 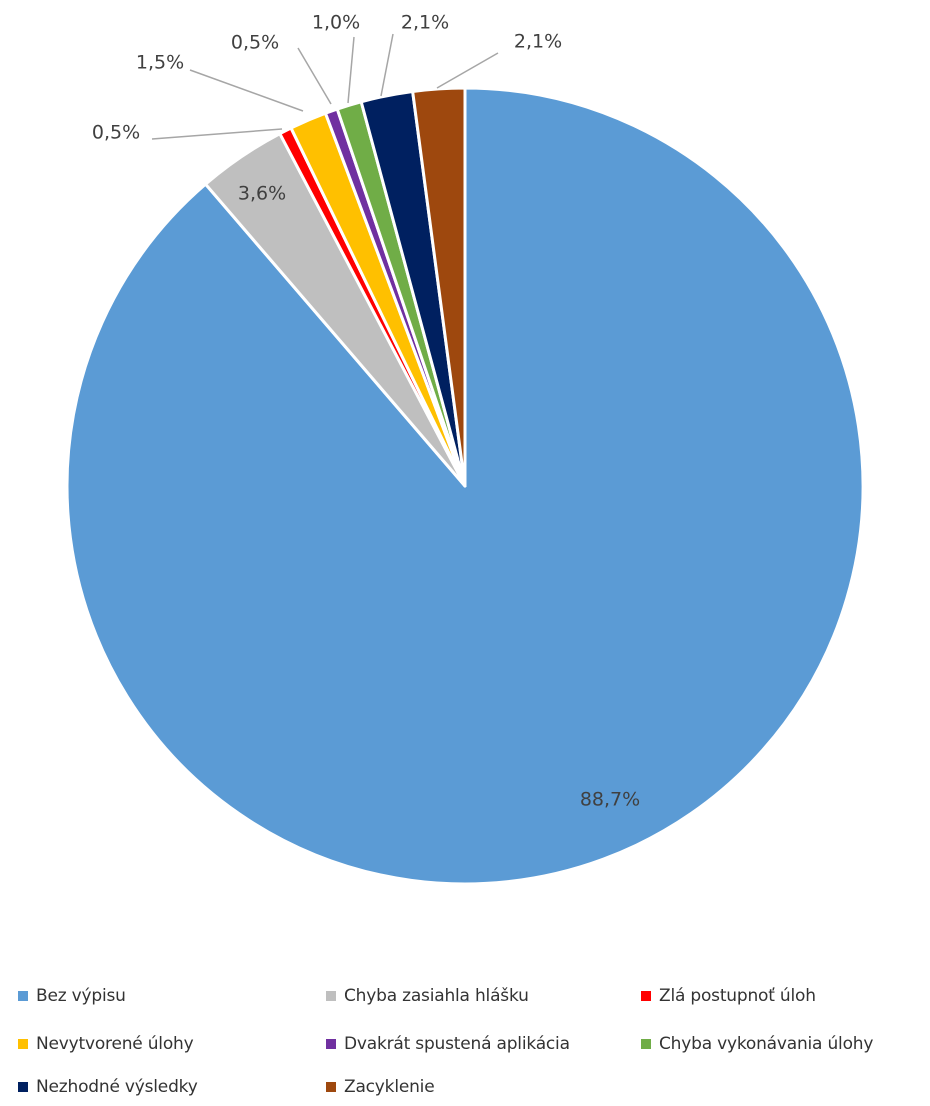 What do you see at coordinates (610, 800) in the screenshot?
I see `data-label: 88,7%` at bounding box center [610, 800].